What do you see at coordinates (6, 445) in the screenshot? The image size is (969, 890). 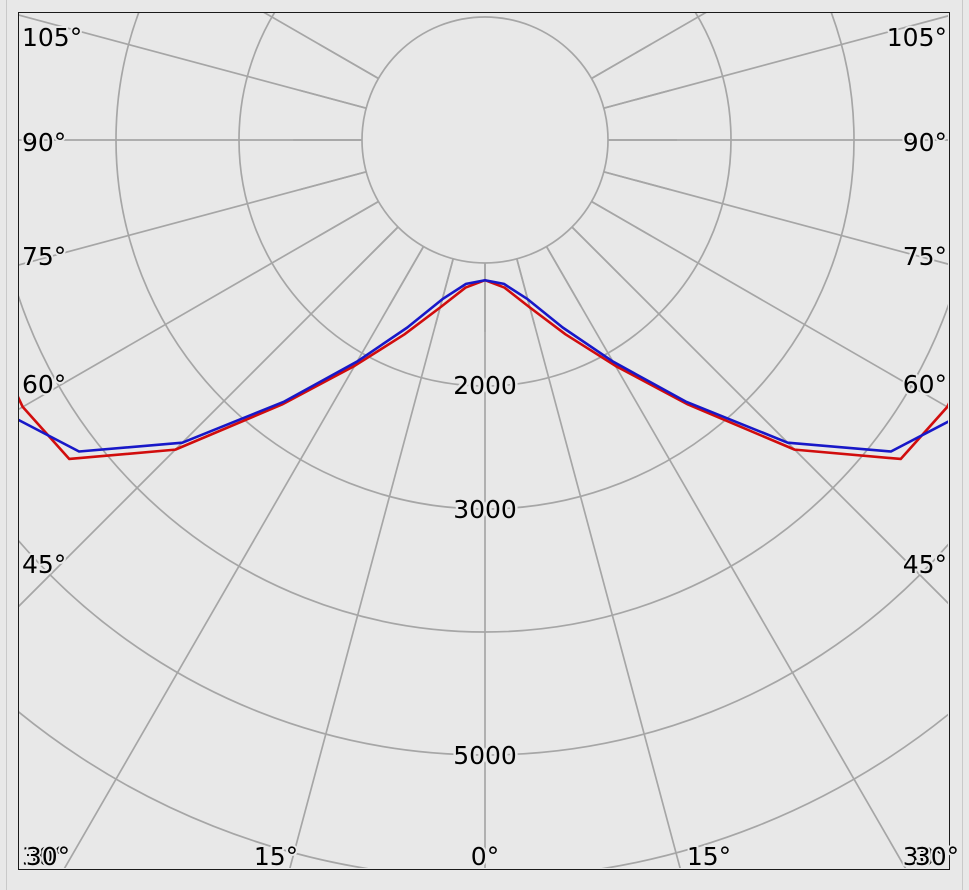 I see `left-gutter-line` at bounding box center [6, 445].